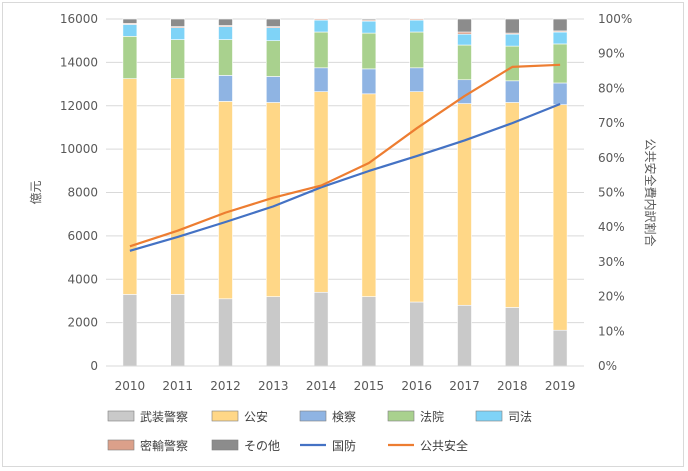  Describe the element at coordinates (520, 417) in the screenshot. I see `legend-label: 司法` at that location.